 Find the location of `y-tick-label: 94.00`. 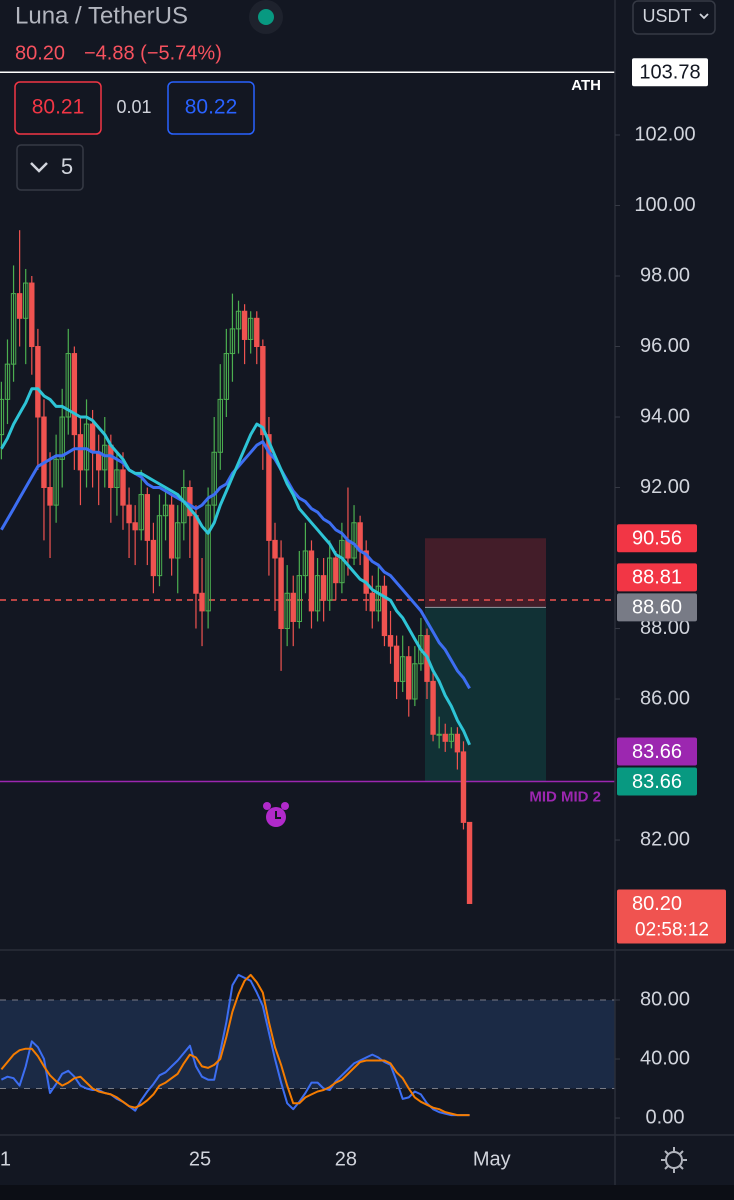

y-tick-label: 94.00 is located at coordinates (665, 416).